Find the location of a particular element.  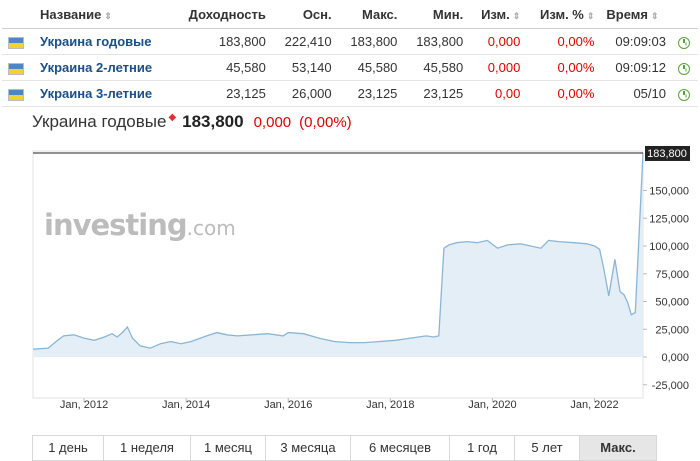

current-price-tag is located at coordinates (667, 153).